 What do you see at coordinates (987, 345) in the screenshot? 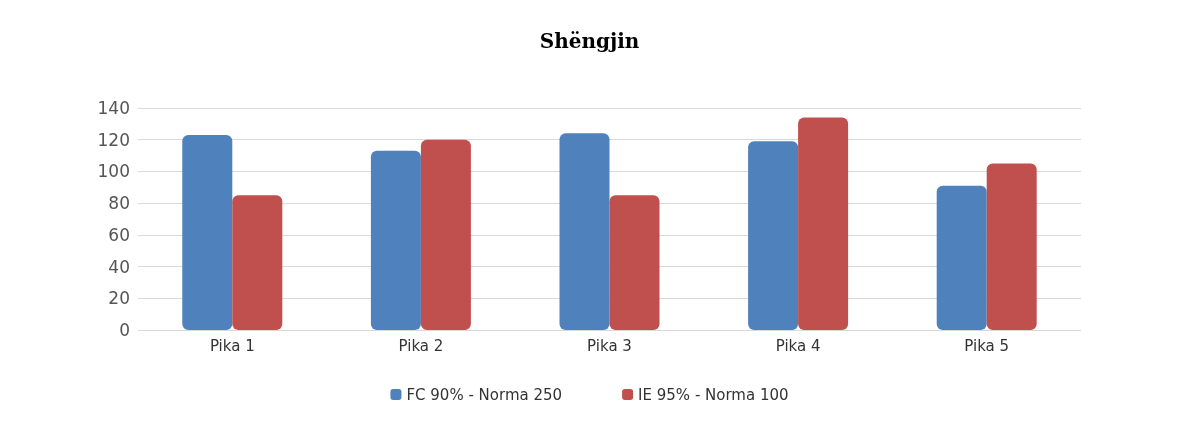
I see `x-tick-label: Pika 5` at bounding box center [987, 345].